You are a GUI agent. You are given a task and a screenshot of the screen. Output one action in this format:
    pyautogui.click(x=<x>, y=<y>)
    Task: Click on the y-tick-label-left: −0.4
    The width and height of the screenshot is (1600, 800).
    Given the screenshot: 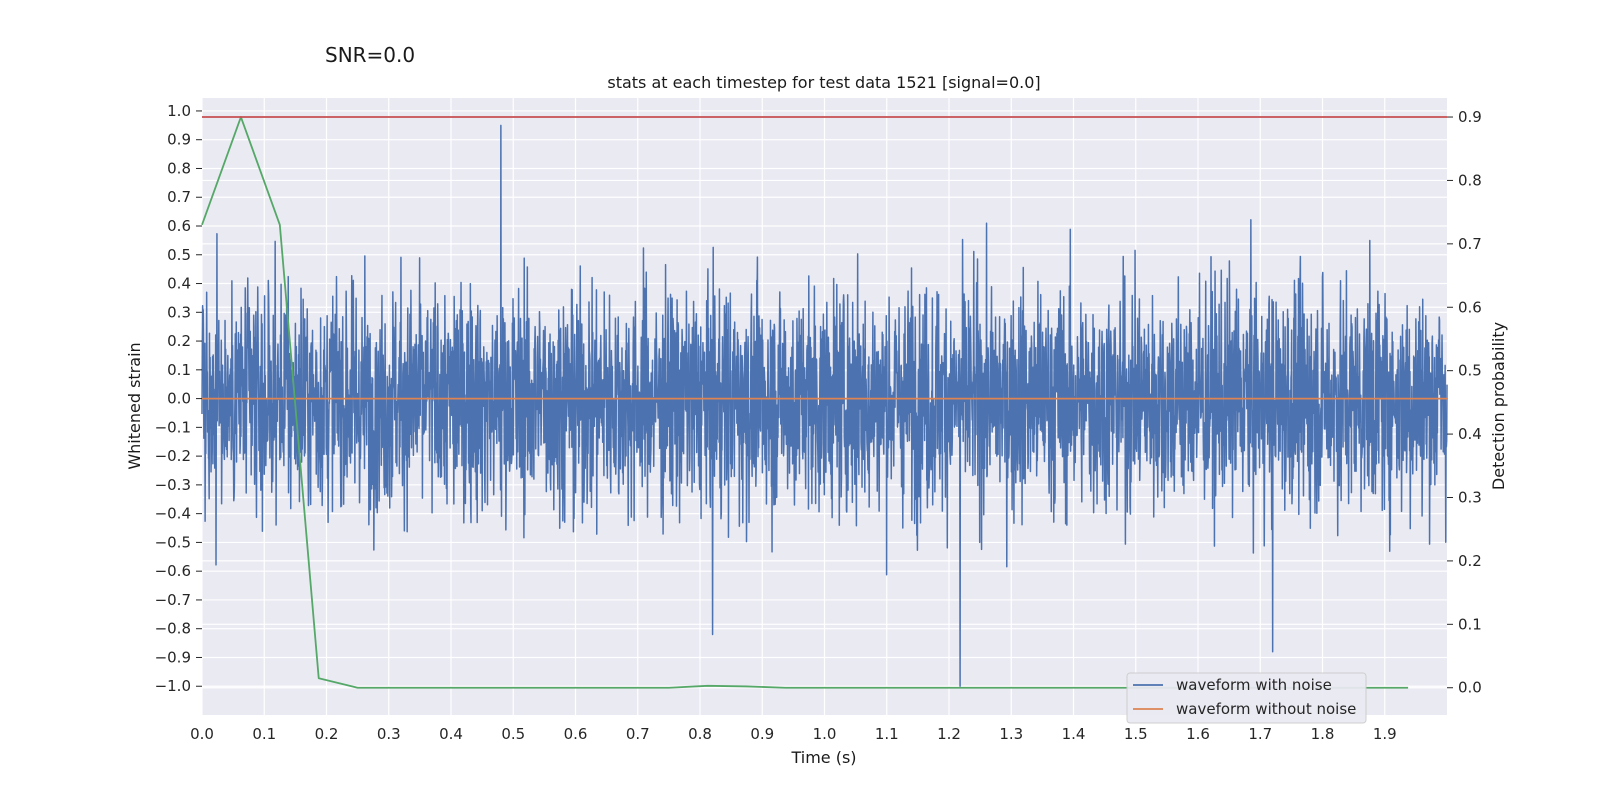 What is the action you would take?
    pyautogui.click(x=173, y=514)
    